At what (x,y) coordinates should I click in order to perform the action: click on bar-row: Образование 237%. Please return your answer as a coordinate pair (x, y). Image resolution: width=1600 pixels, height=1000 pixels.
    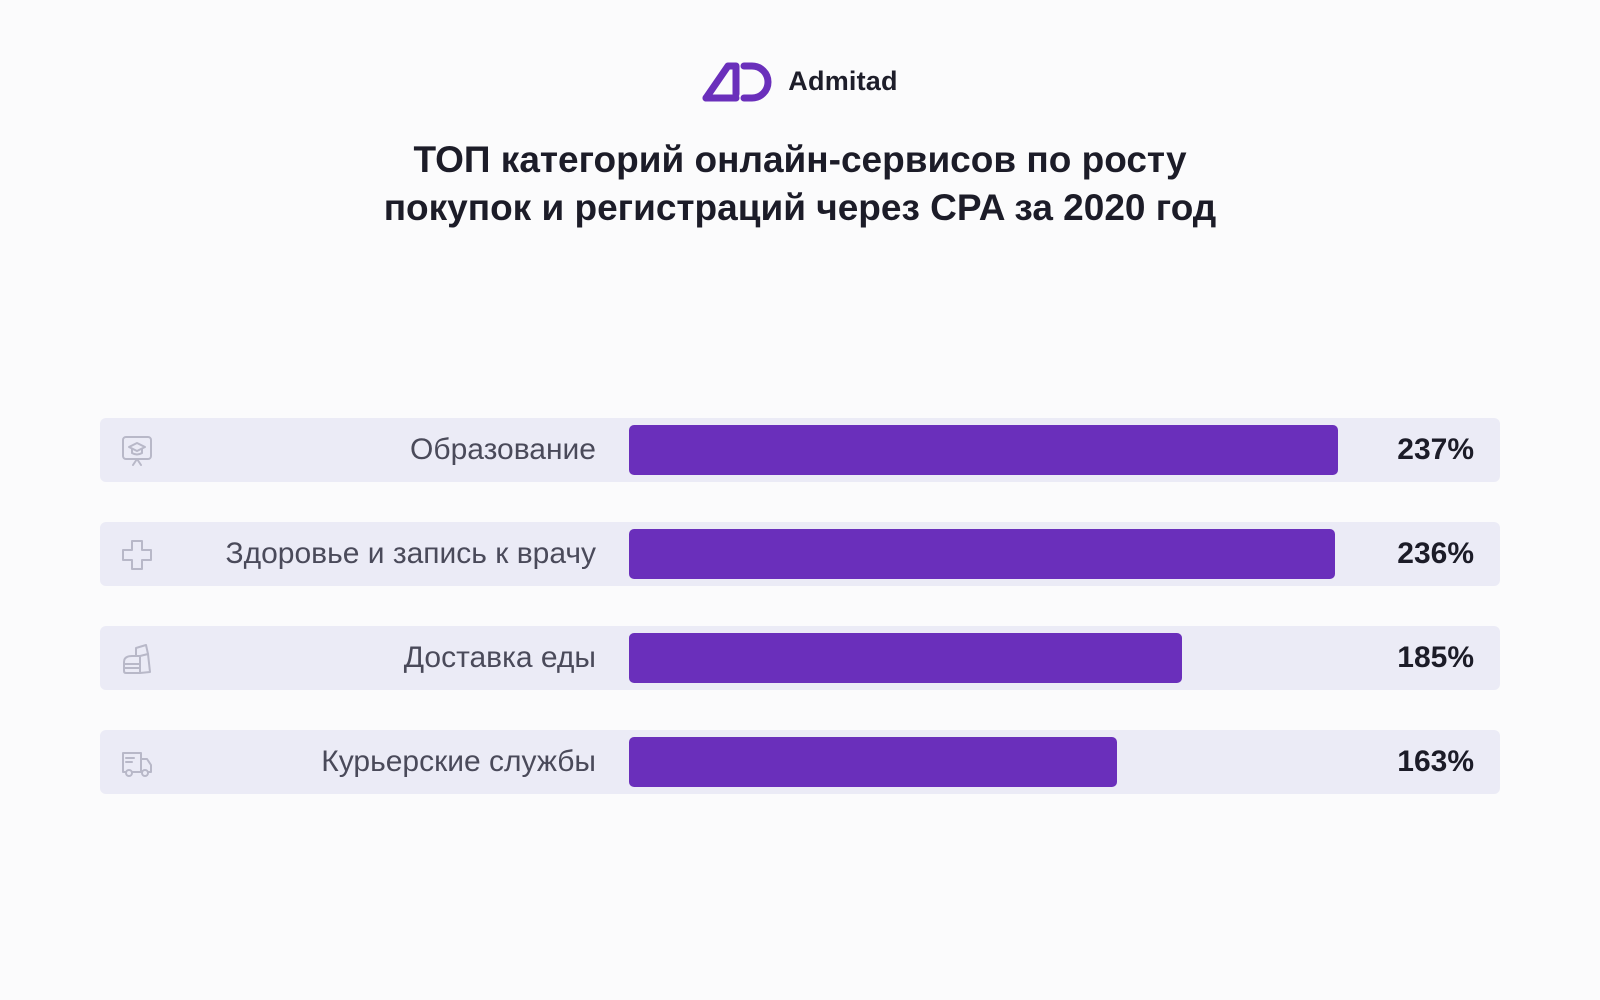
    Looking at the image, I should click on (800, 450).